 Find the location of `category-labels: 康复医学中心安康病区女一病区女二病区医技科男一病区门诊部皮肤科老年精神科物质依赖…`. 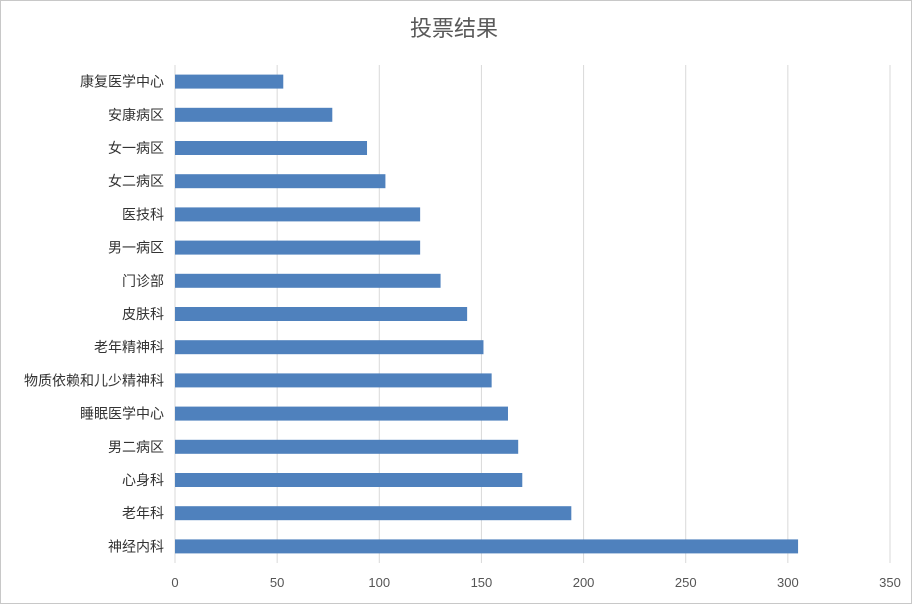

category-labels: 康复医学中心安康病区女一病区女二病区医技科男一病区门诊部皮肤科老年精神科物质依赖… is located at coordinates (94, 315).